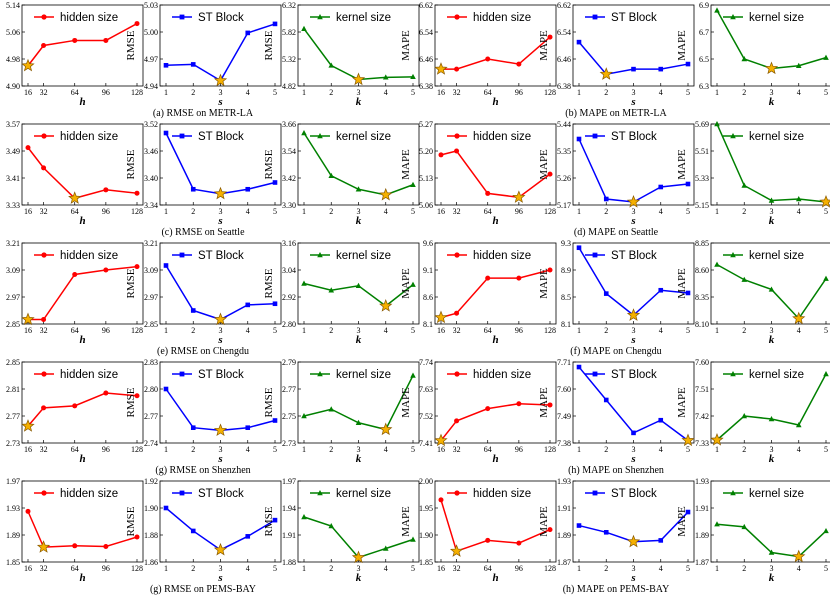 This screenshot has height=603, width=830. I want to click on chart-panel-12: 5.15 5.33 5.51 5.69 1 2 3 4 5 k MAPE kernel size, so click(753, 173).